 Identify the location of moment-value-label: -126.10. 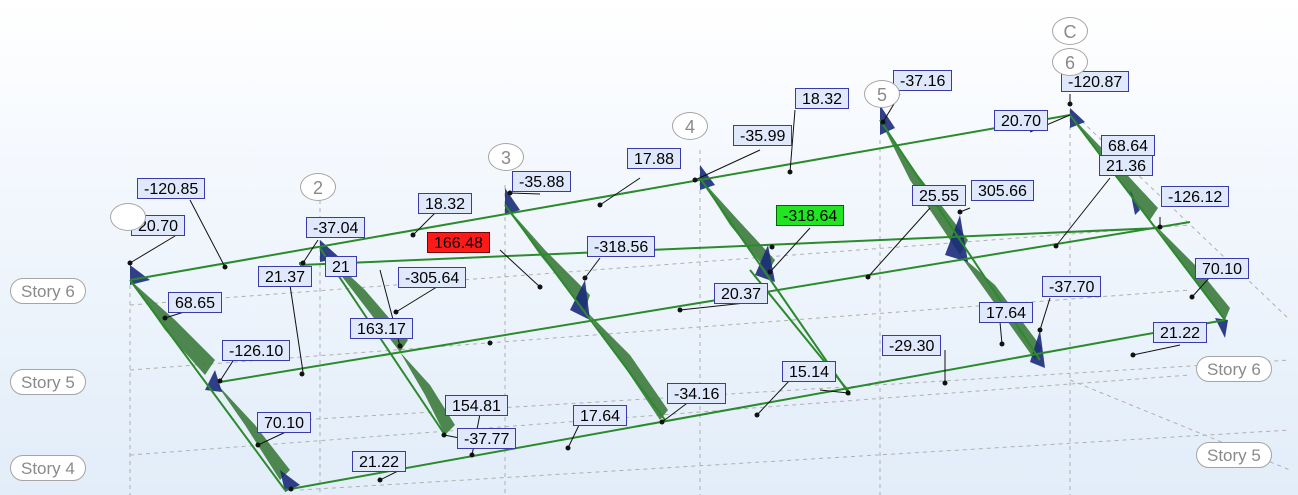
(256, 350).